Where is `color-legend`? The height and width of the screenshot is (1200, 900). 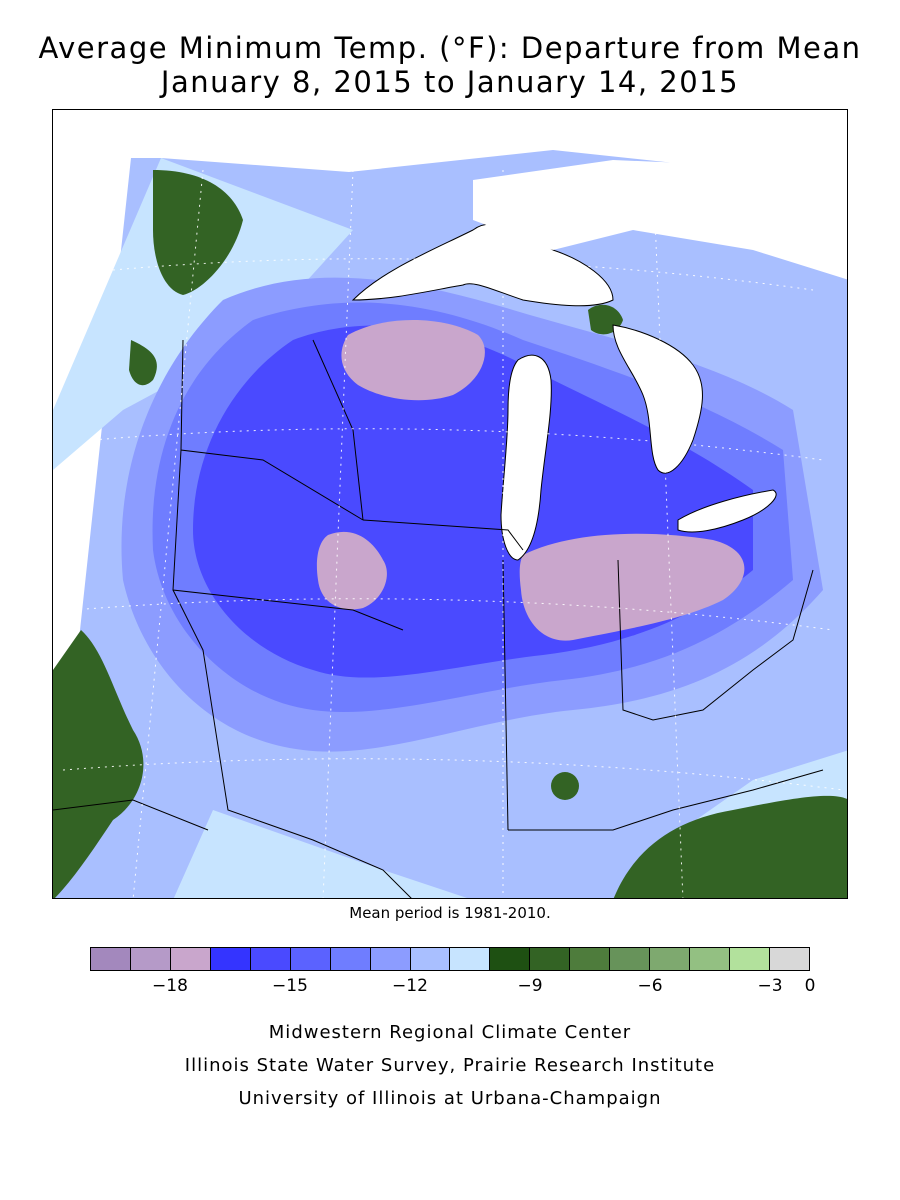 color-legend is located at coordinates (450, 959).